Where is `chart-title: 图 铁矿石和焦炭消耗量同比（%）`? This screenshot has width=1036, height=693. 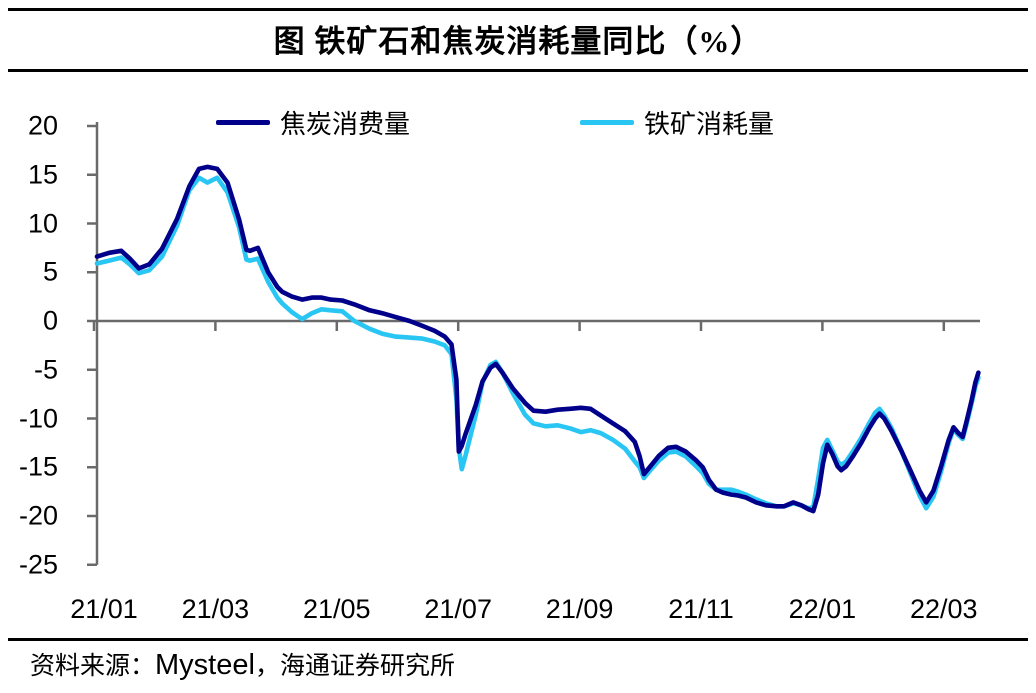
chart-title: 图 铁矿石和焦炭消耗量同比（%） is located at coordinates (518, 41).